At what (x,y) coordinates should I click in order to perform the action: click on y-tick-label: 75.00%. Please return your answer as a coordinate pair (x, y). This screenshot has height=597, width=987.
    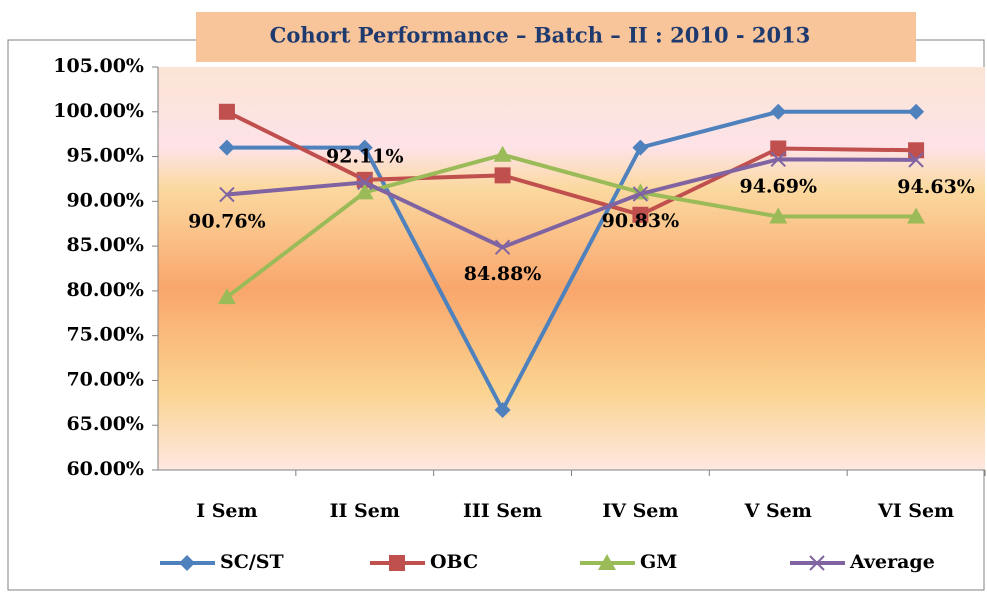
    Looking at the image, I should click on (105, 335).